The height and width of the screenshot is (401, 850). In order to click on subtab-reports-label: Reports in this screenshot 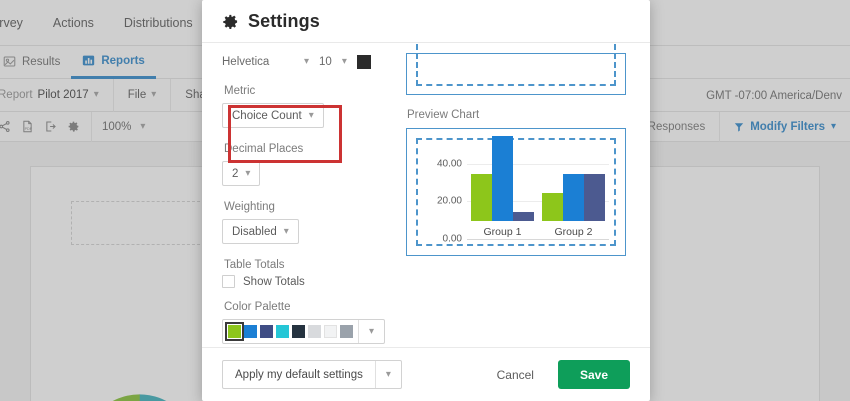, I will do `click(123, 60)`.